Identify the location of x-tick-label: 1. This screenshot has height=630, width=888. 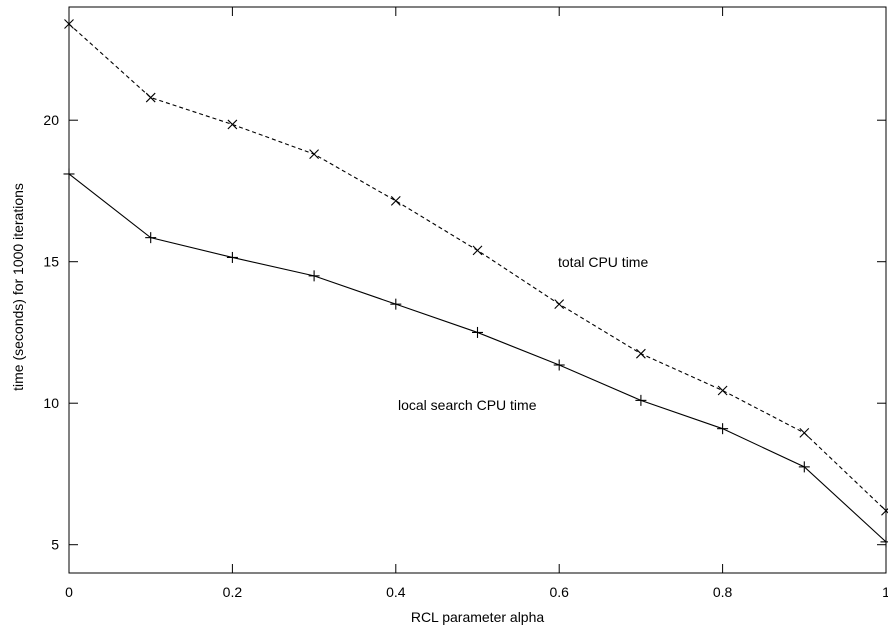
(885, 592).